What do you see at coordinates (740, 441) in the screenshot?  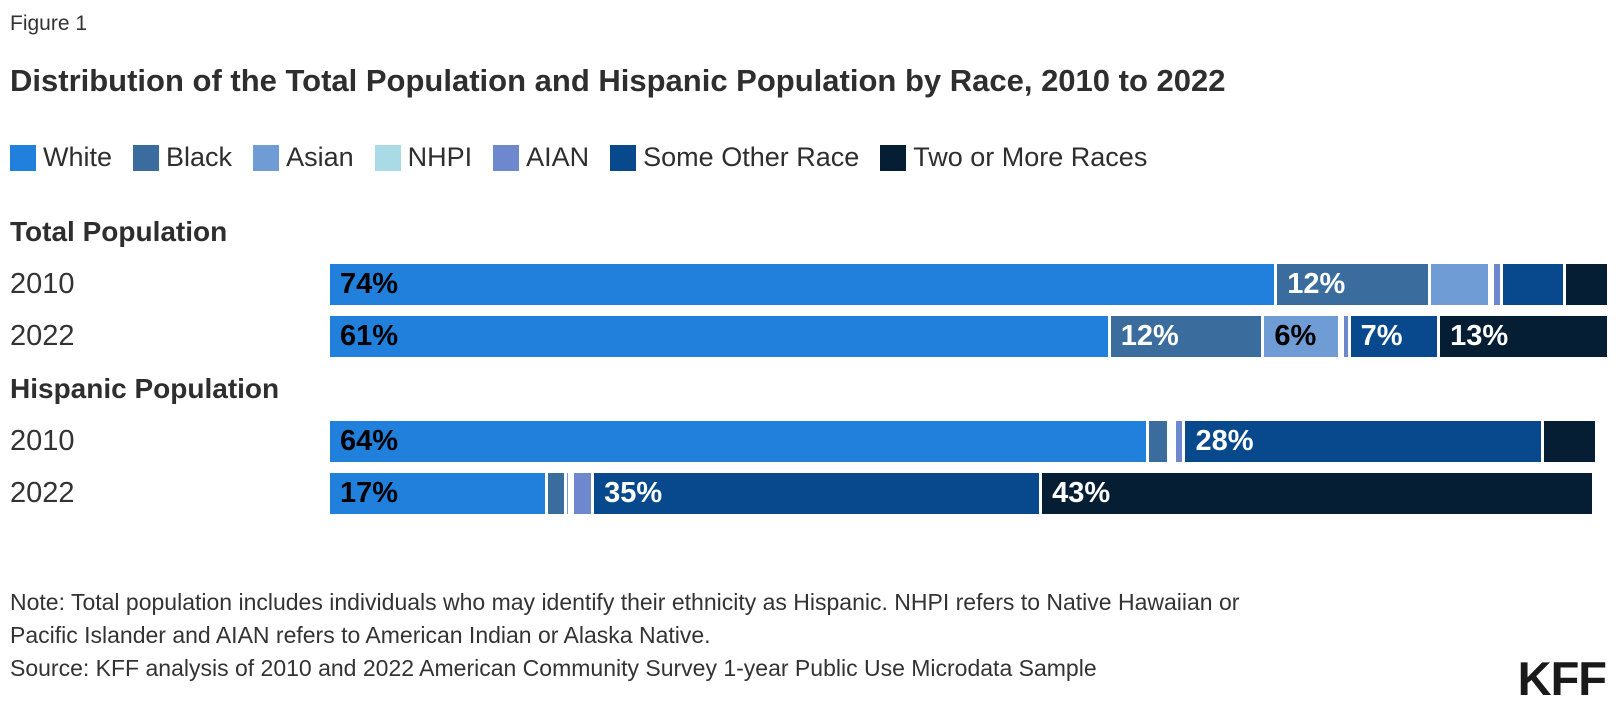 I see `bar-segment-white: 64%` at bounding box center [740, 441].